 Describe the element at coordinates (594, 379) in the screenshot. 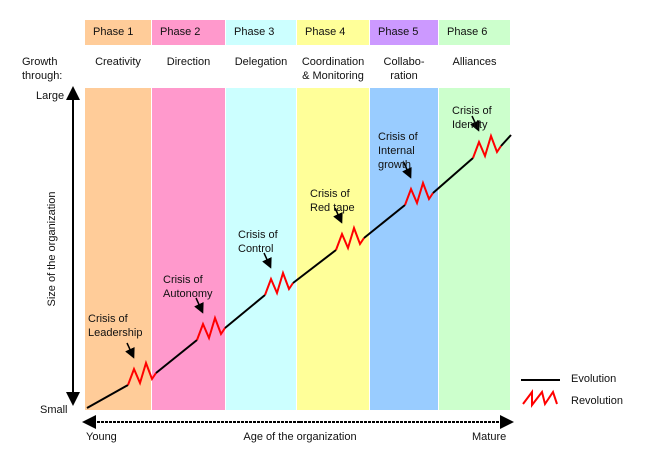

I see `legend-evolution-label: Evolution` at that location.